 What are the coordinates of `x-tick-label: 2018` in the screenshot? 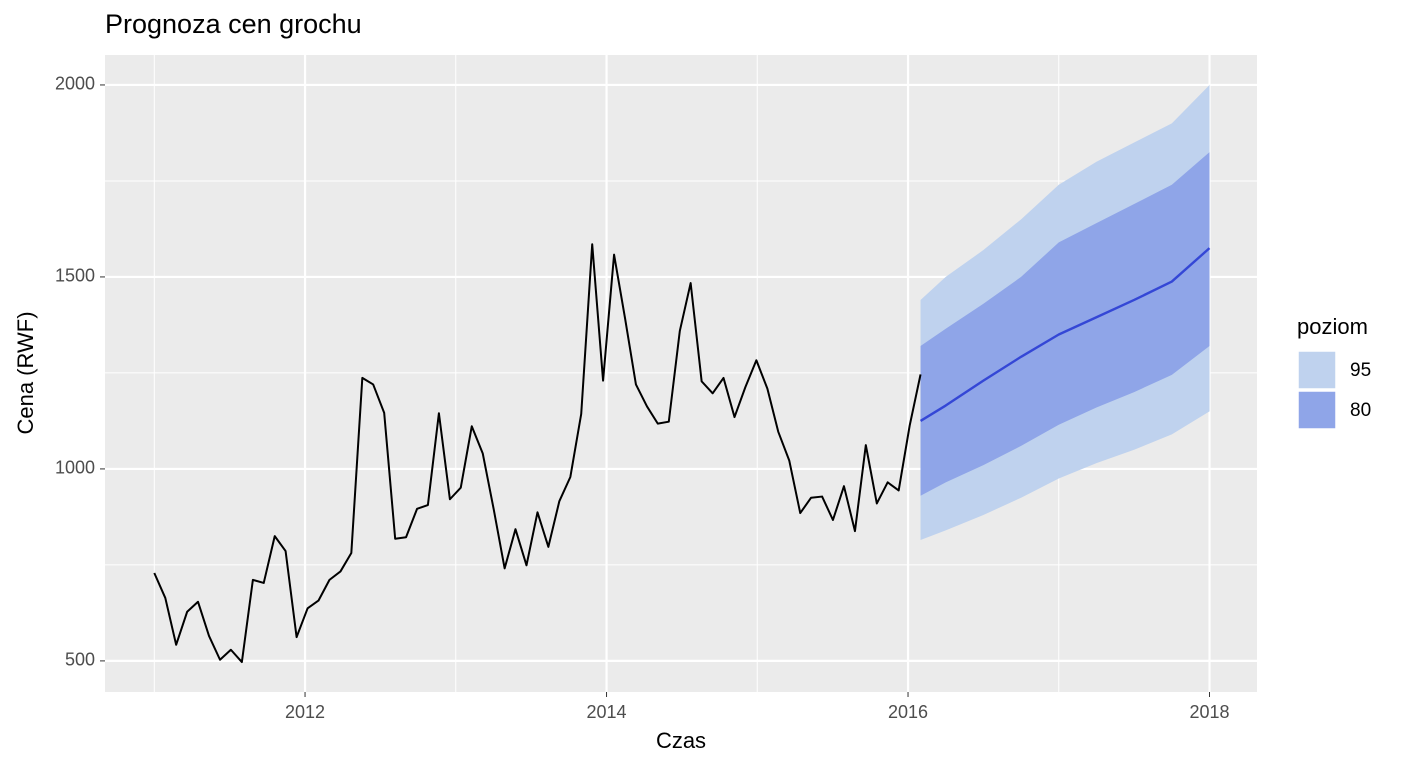 It's located at (1209, 712).